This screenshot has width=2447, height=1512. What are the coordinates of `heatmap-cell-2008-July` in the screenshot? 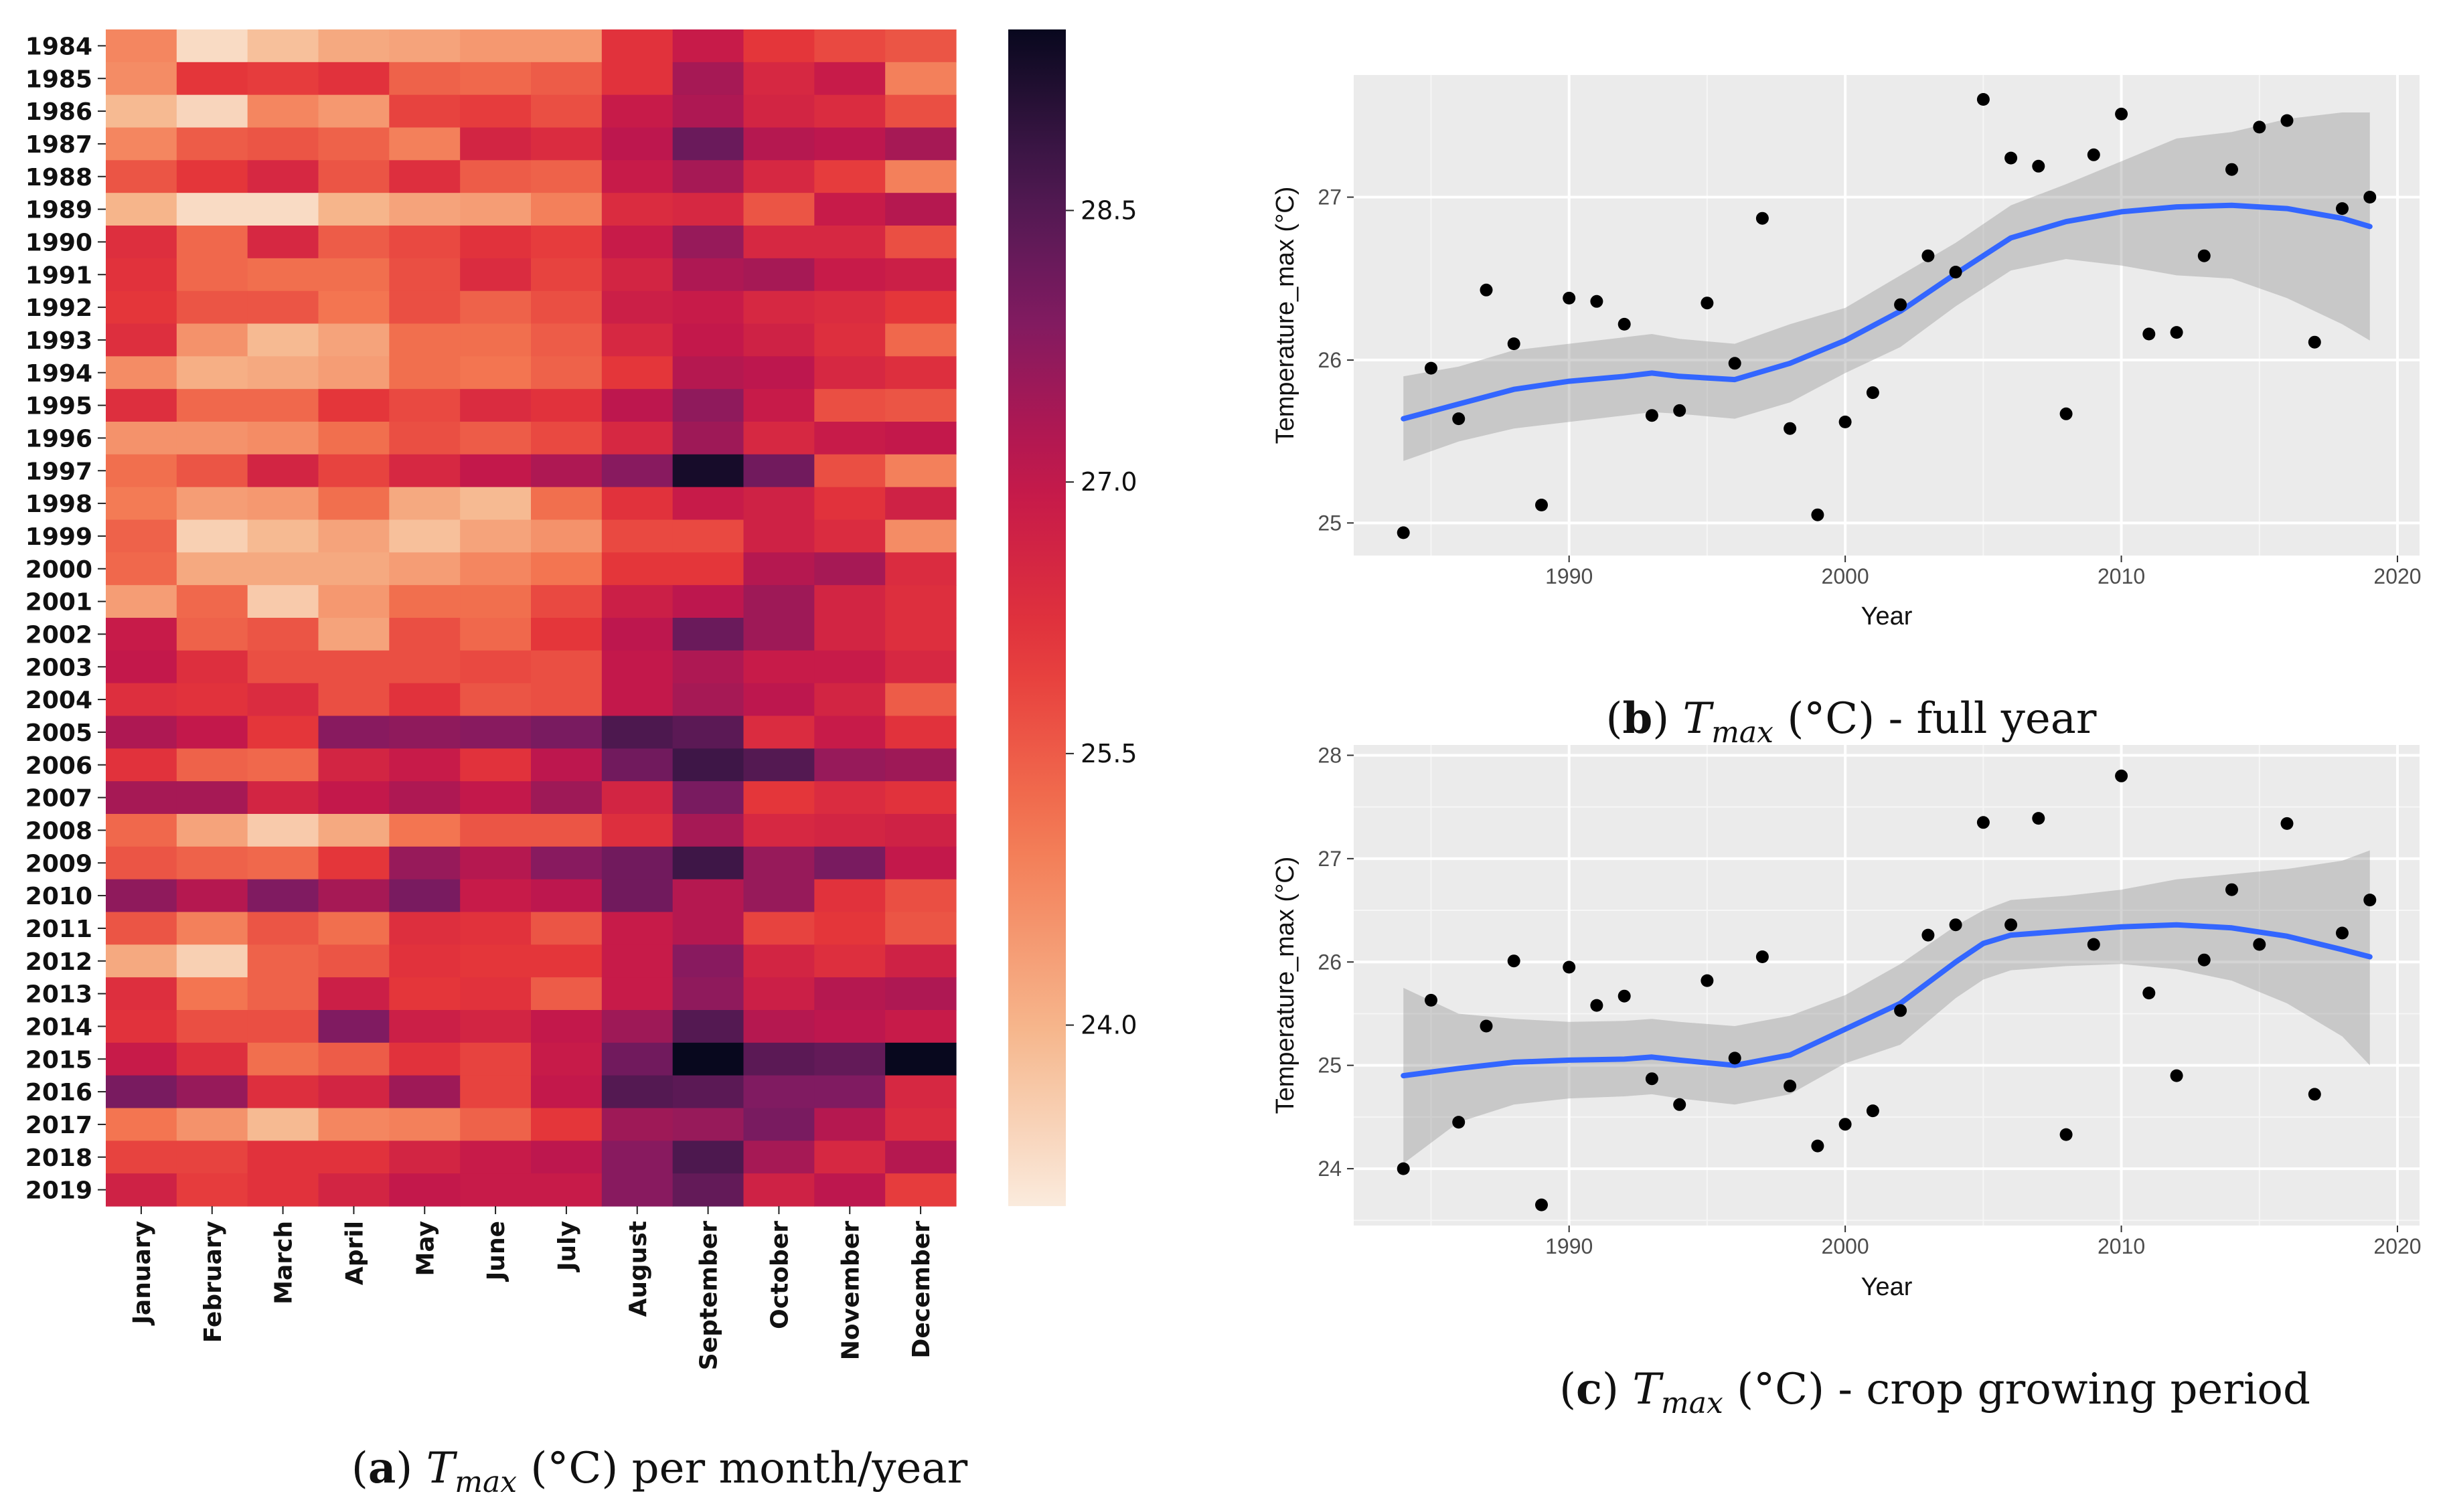 It's located at (567, 830).